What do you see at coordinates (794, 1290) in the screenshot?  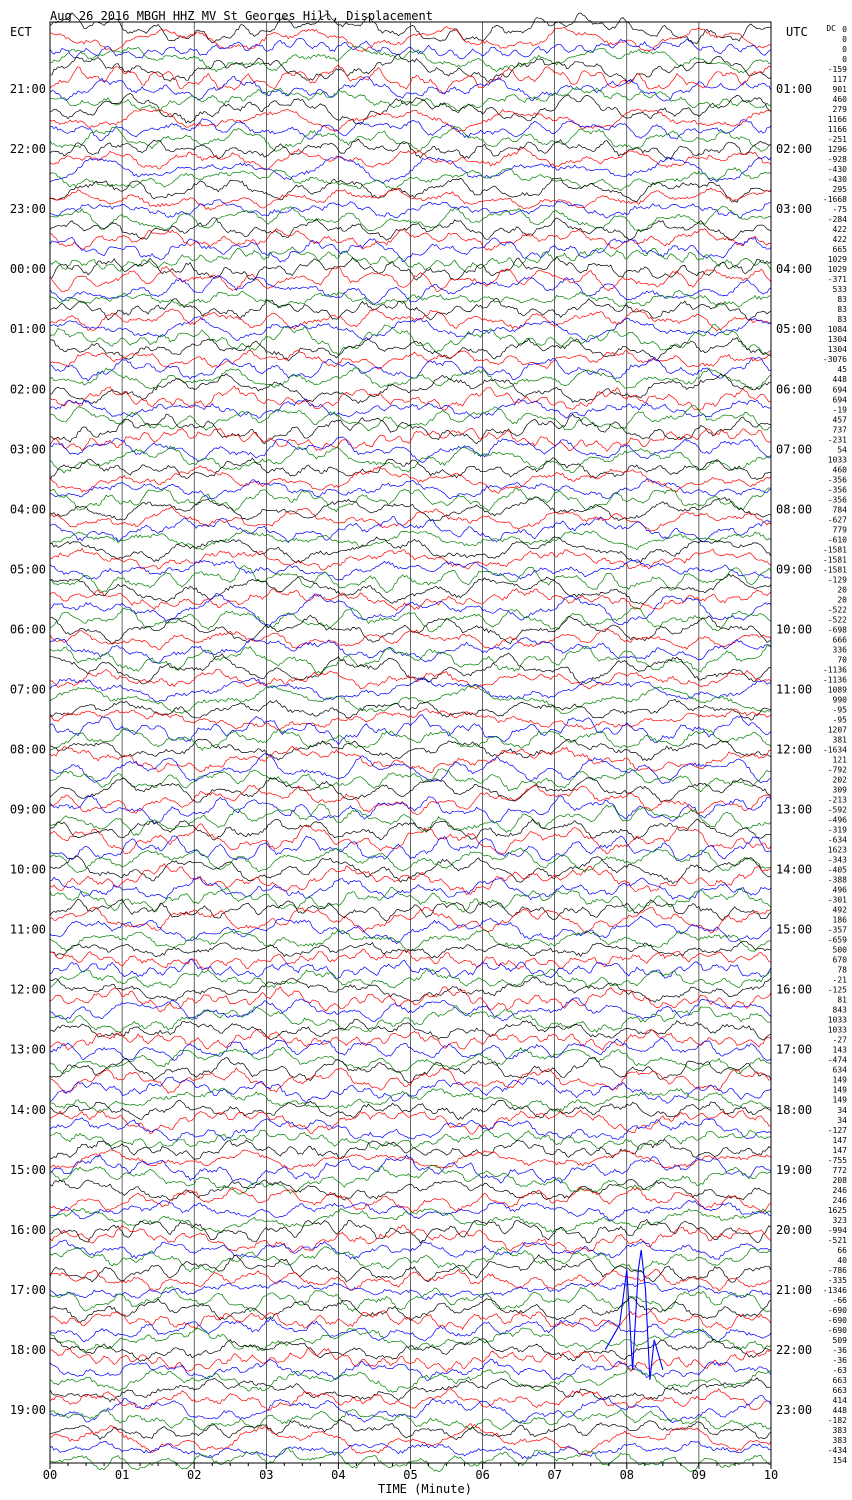 I see `right-hour-label: 21:00` at bounding box center [794, 1290].